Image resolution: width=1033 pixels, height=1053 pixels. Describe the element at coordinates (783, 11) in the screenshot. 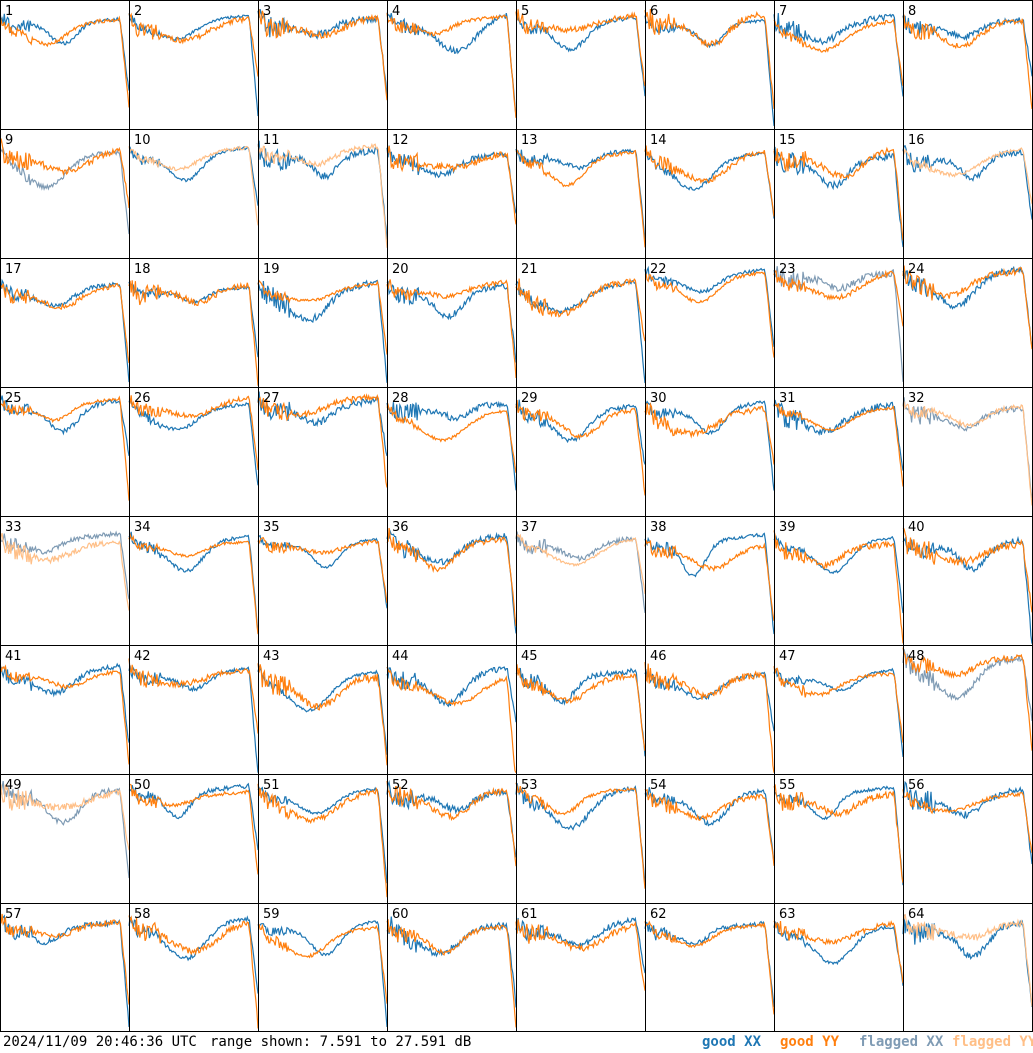

I see `panel-label-7: 7` at that location.